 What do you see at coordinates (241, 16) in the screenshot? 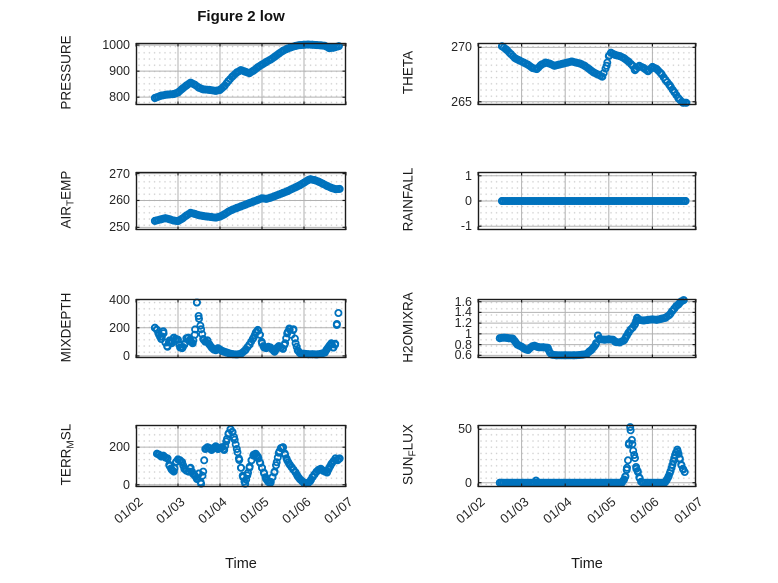
I see `figure-title: Figure 2 low` at bounding box center [241, 16].